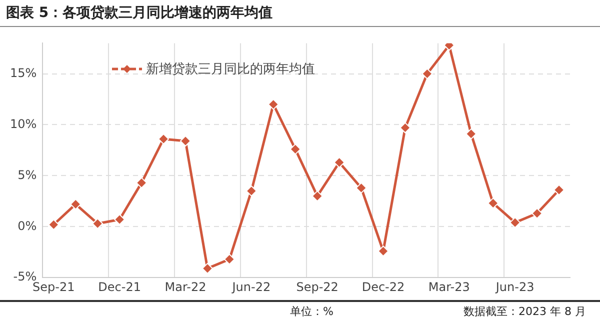  What do you see at coordinates (383, 287) in the screenshot?
I see `x-tick-label: Dec-22` at bounding box center [383, 287].